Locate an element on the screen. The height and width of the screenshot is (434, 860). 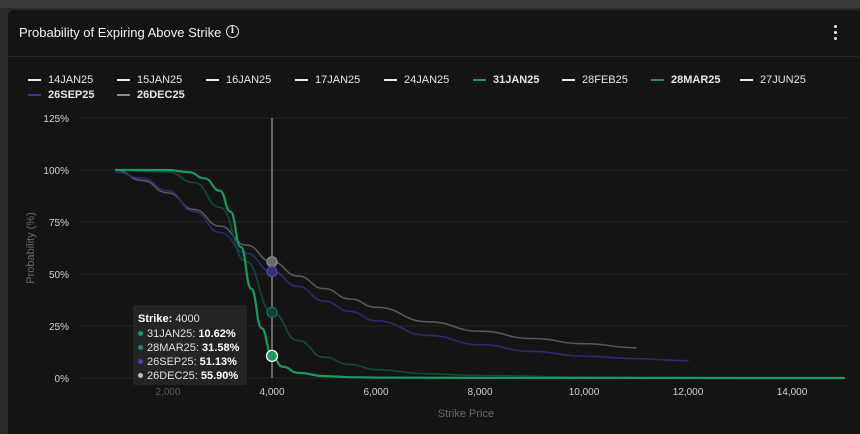
highlight-point-26dec25 is located at coordinates (272, 262).